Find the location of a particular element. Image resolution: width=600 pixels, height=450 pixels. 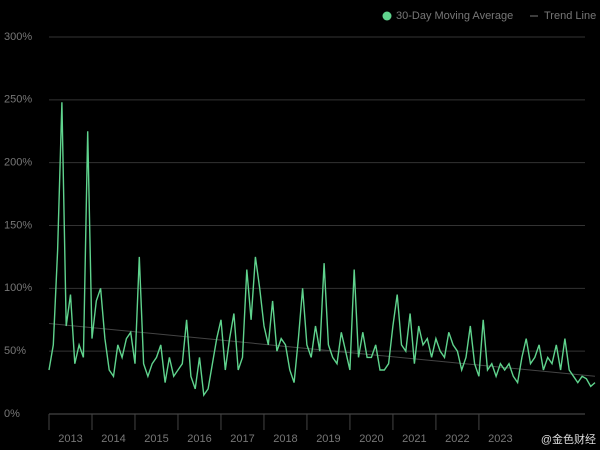

trend-line is located at coordinates (322, 350).